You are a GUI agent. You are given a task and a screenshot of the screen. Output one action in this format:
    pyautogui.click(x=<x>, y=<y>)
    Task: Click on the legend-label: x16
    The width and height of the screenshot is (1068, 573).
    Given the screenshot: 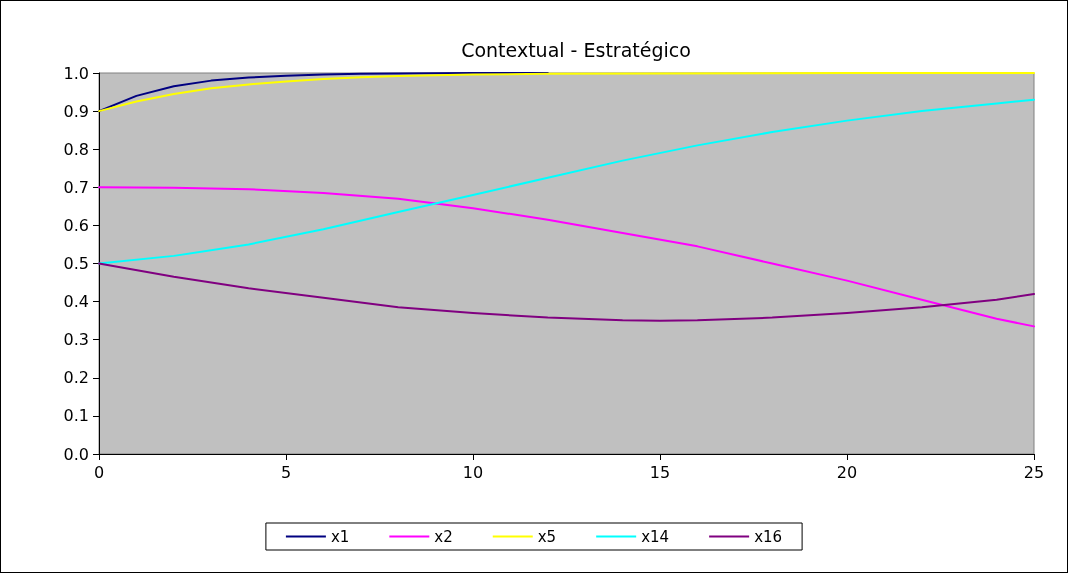 What is the action you would take?
    pyautogui.click(x=768, y=536)
    